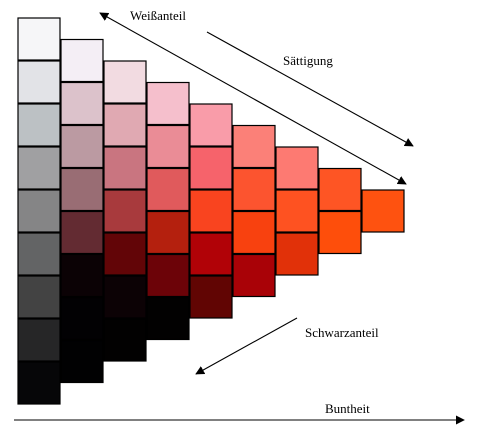 The image size is (479, 440). What do you see at coordinates (246, 346) in the screenshot?
I see `schwarzanteil-arrow` at bounding box center [246, 346].